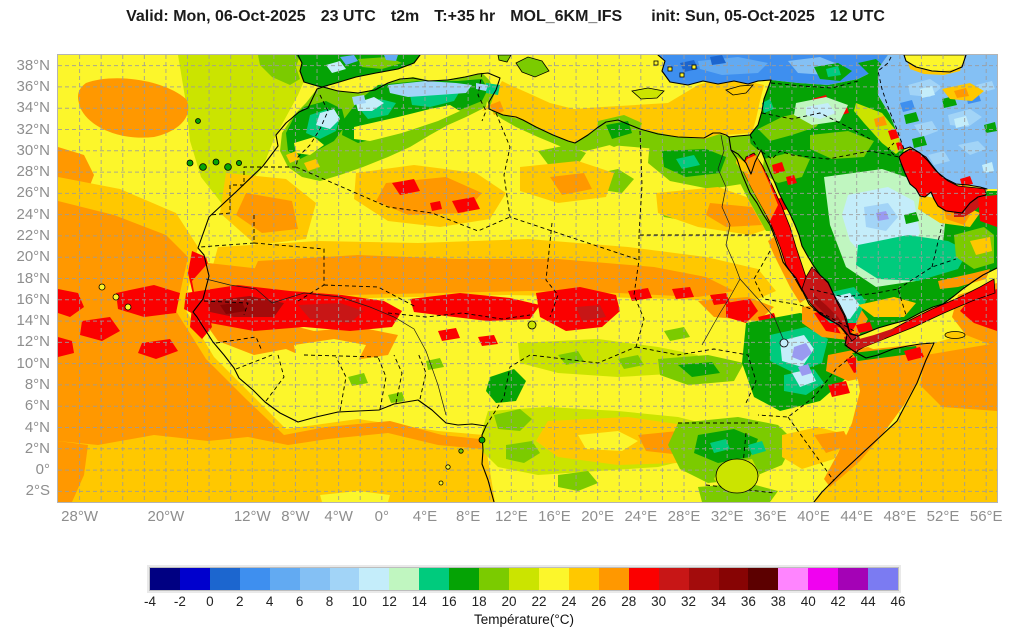  What do you see at coordinates (554, 516) in the screenshot?
I see `lon-tick-label: 16°E` at bounding box center [554, 516].